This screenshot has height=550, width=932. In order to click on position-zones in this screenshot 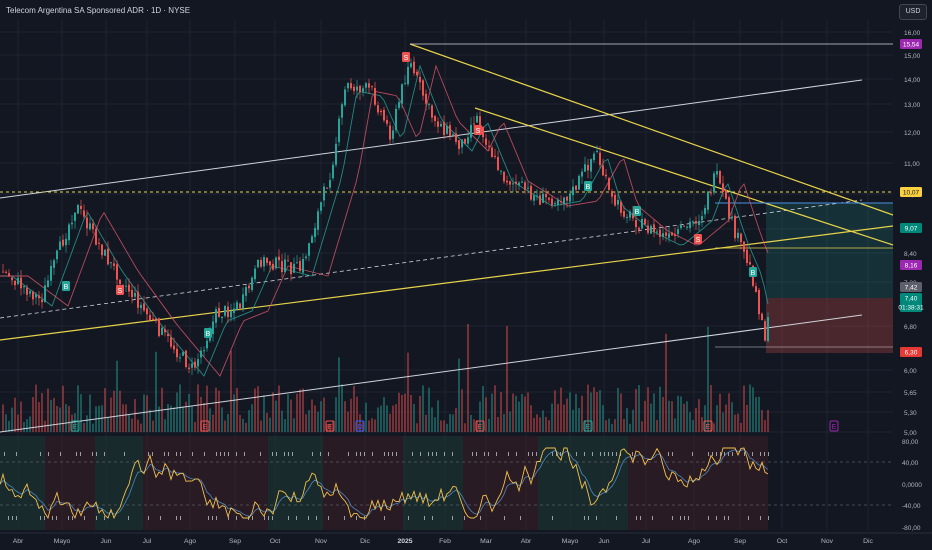, I will do `click(829, 278)`.